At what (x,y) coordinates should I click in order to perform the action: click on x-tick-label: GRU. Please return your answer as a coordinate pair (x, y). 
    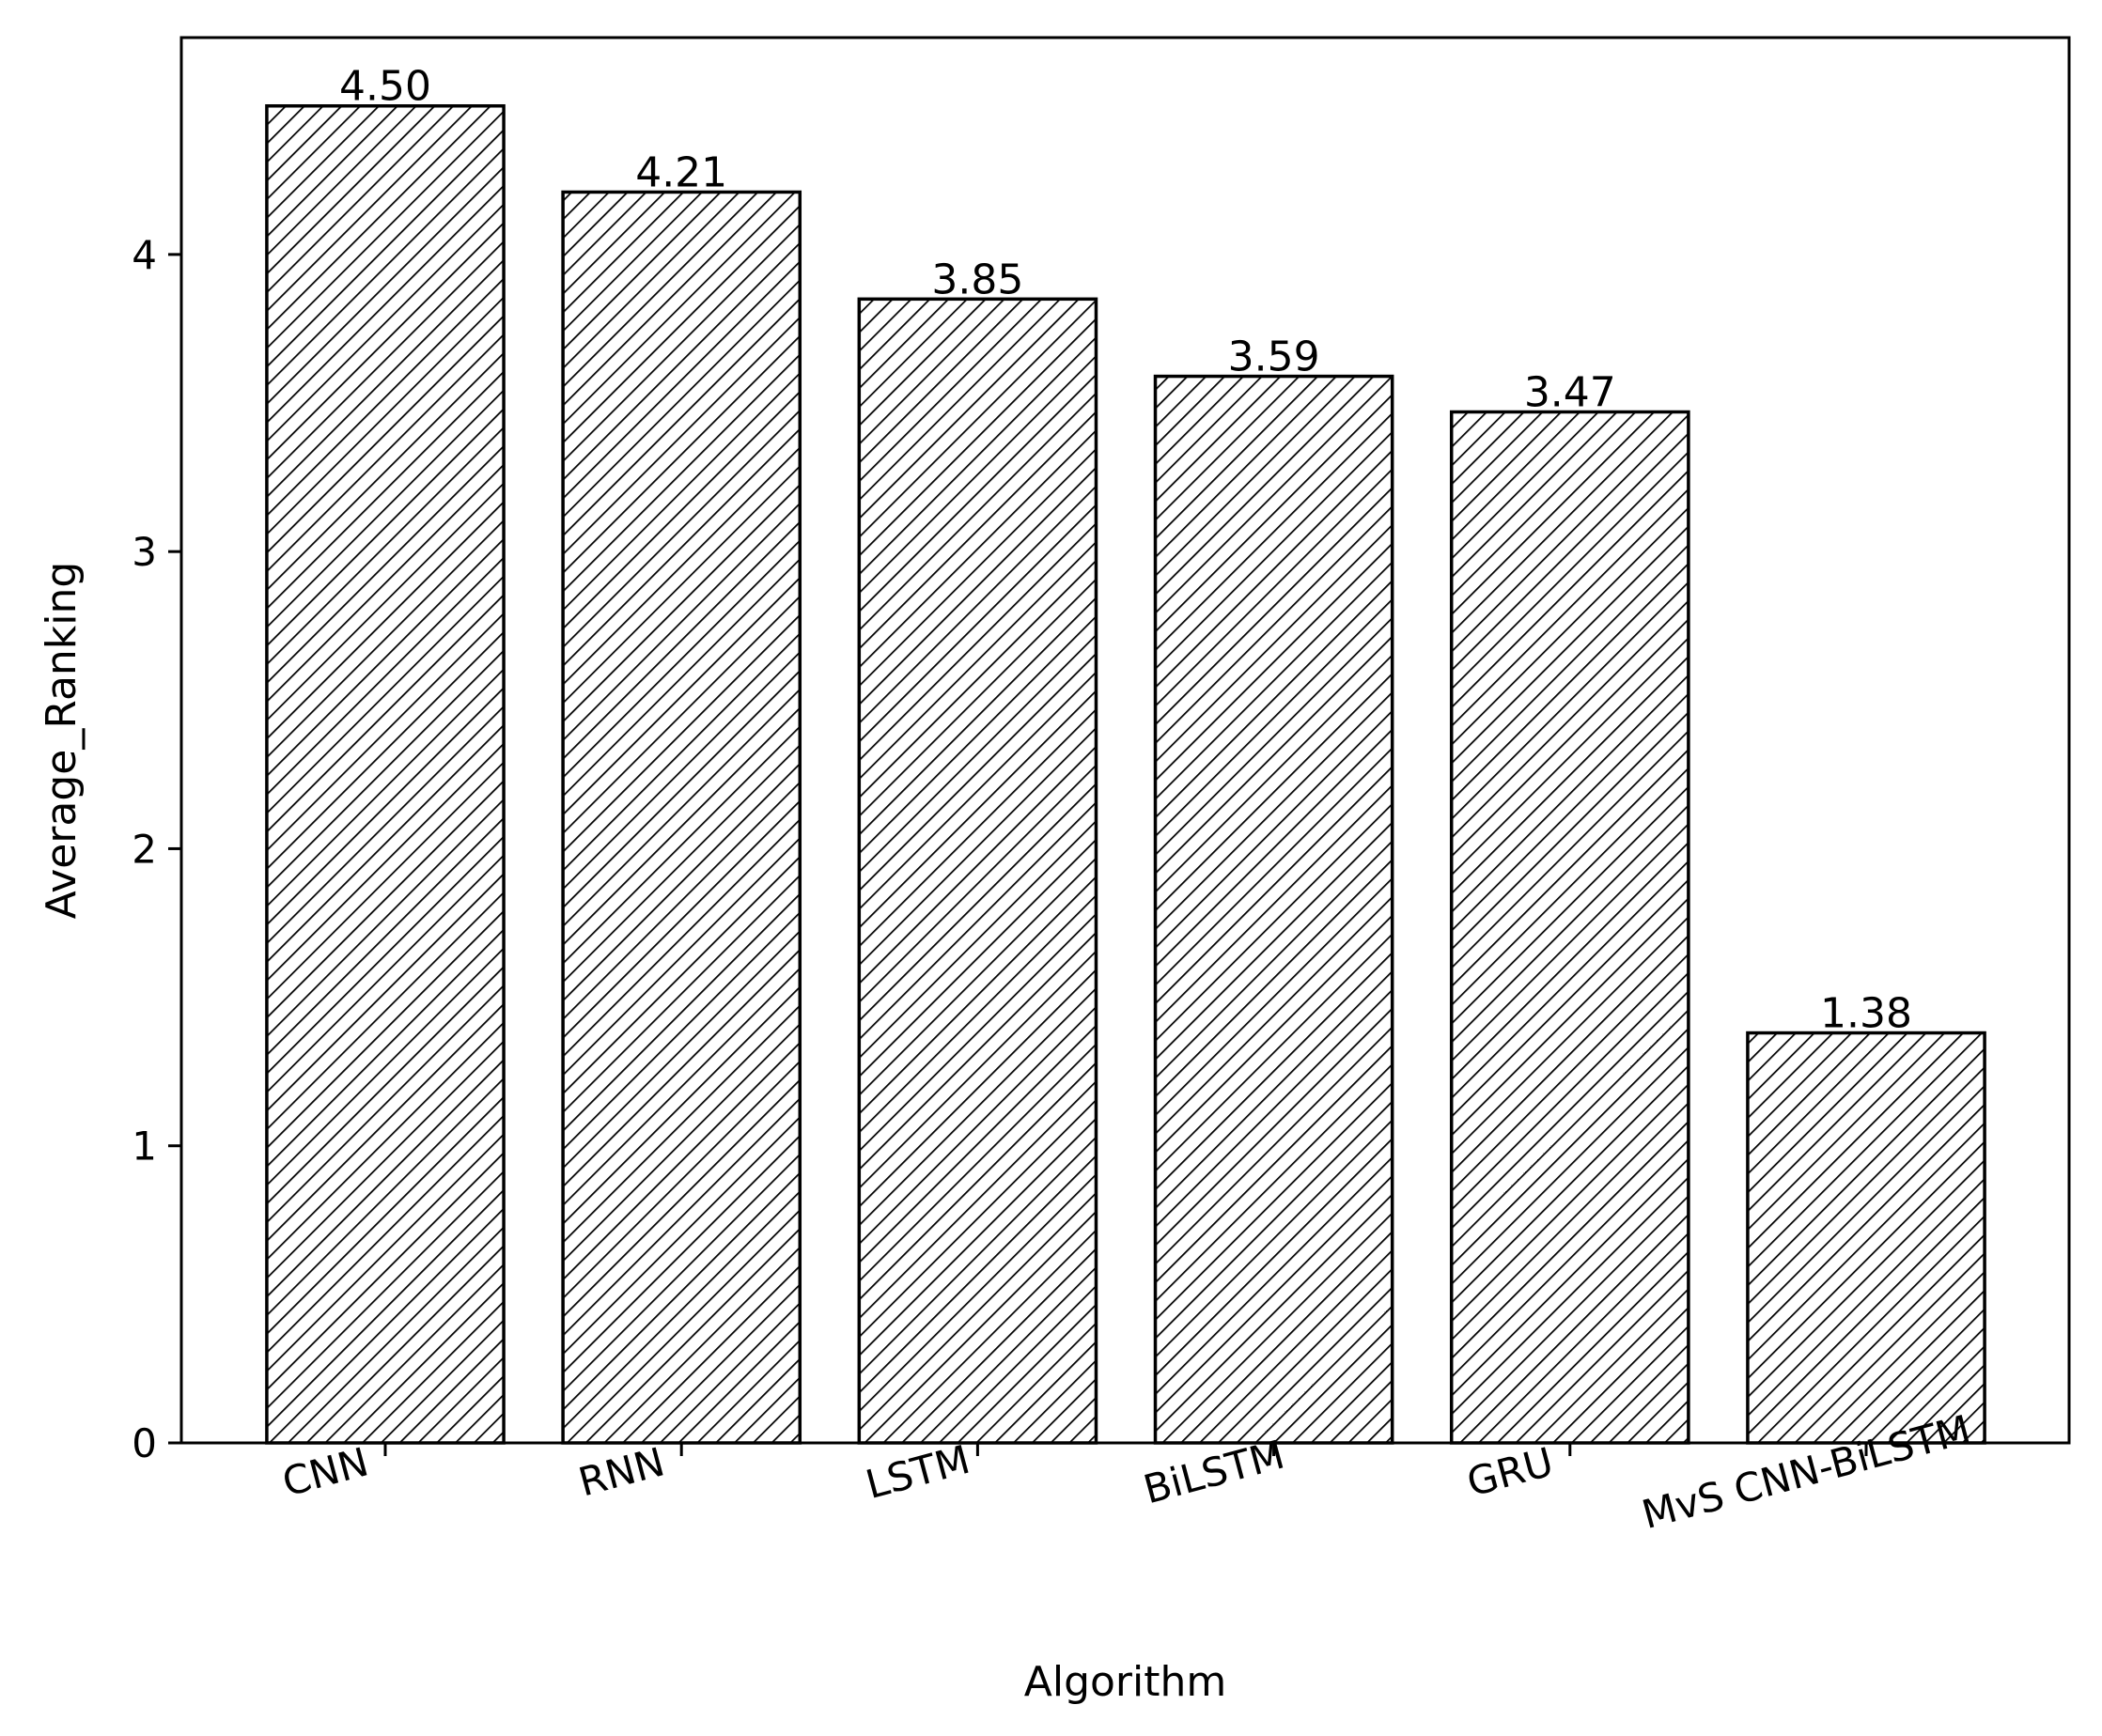
    Looking at the image, I should click on (1510, 1471).